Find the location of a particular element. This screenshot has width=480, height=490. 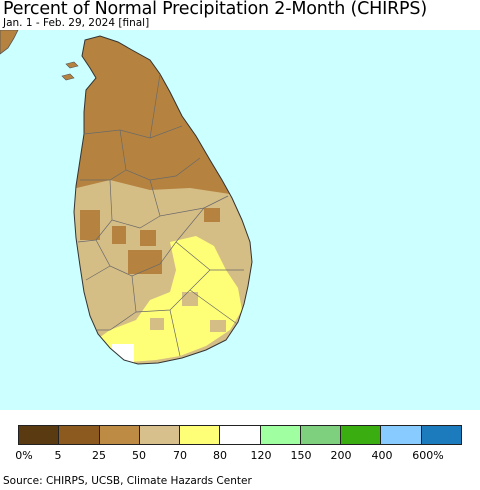

map-subtitle: Jan. 1 - Feb. 29, 2024 [final] is located at coordinates (76, 23).